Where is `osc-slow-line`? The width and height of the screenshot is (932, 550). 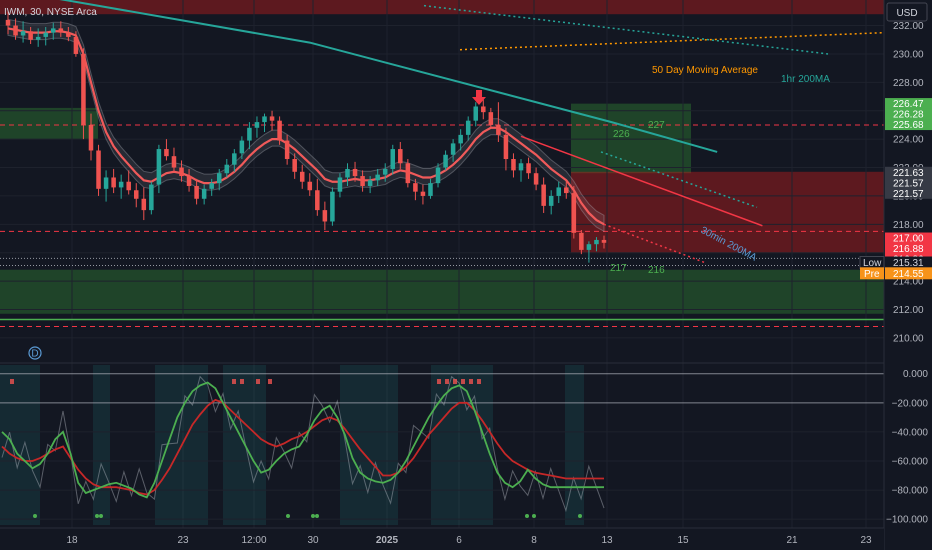
osc-slow-line is located at coordinates (302, 447).